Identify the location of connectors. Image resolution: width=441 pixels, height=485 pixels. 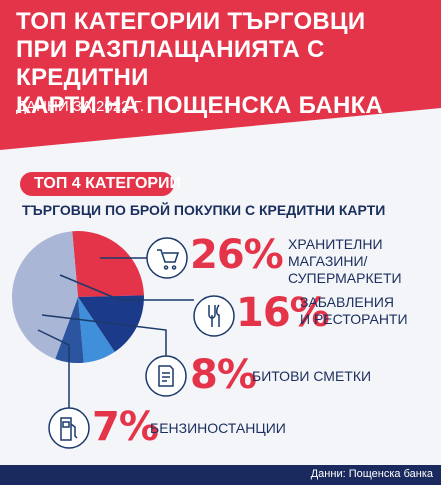
(115, 332).